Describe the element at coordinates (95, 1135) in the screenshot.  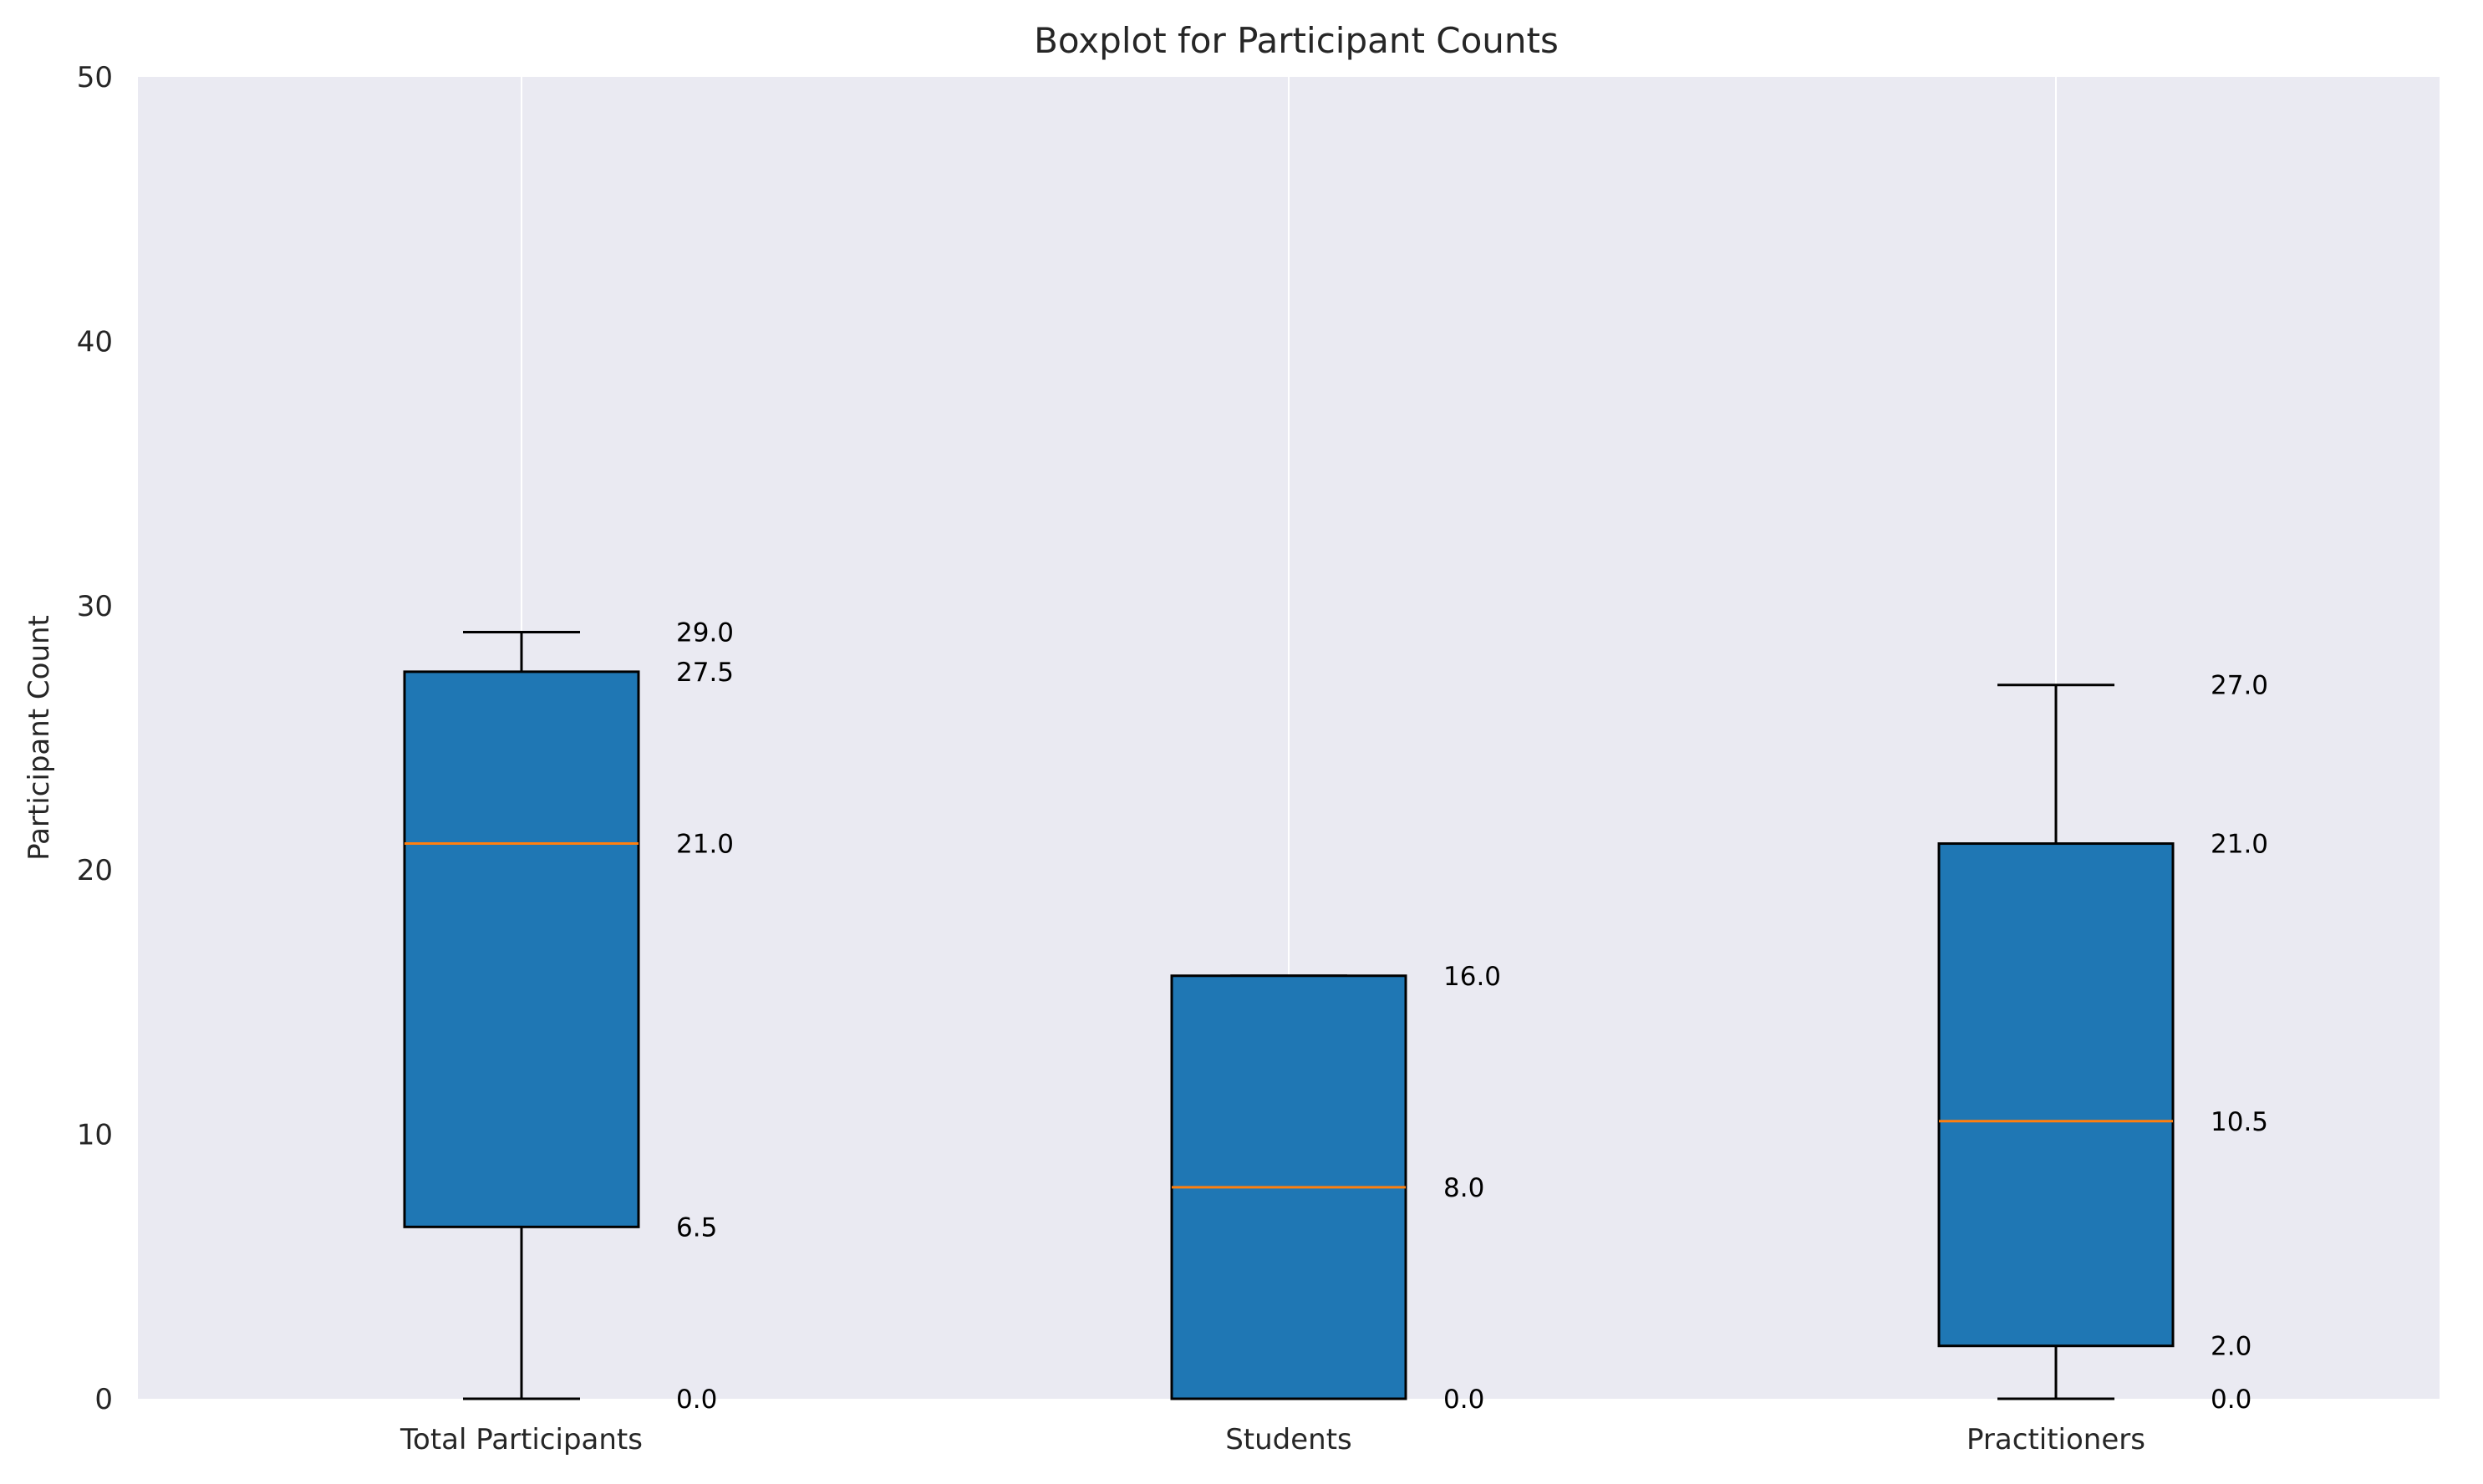
I see `y-tick-label: 10` at that location.